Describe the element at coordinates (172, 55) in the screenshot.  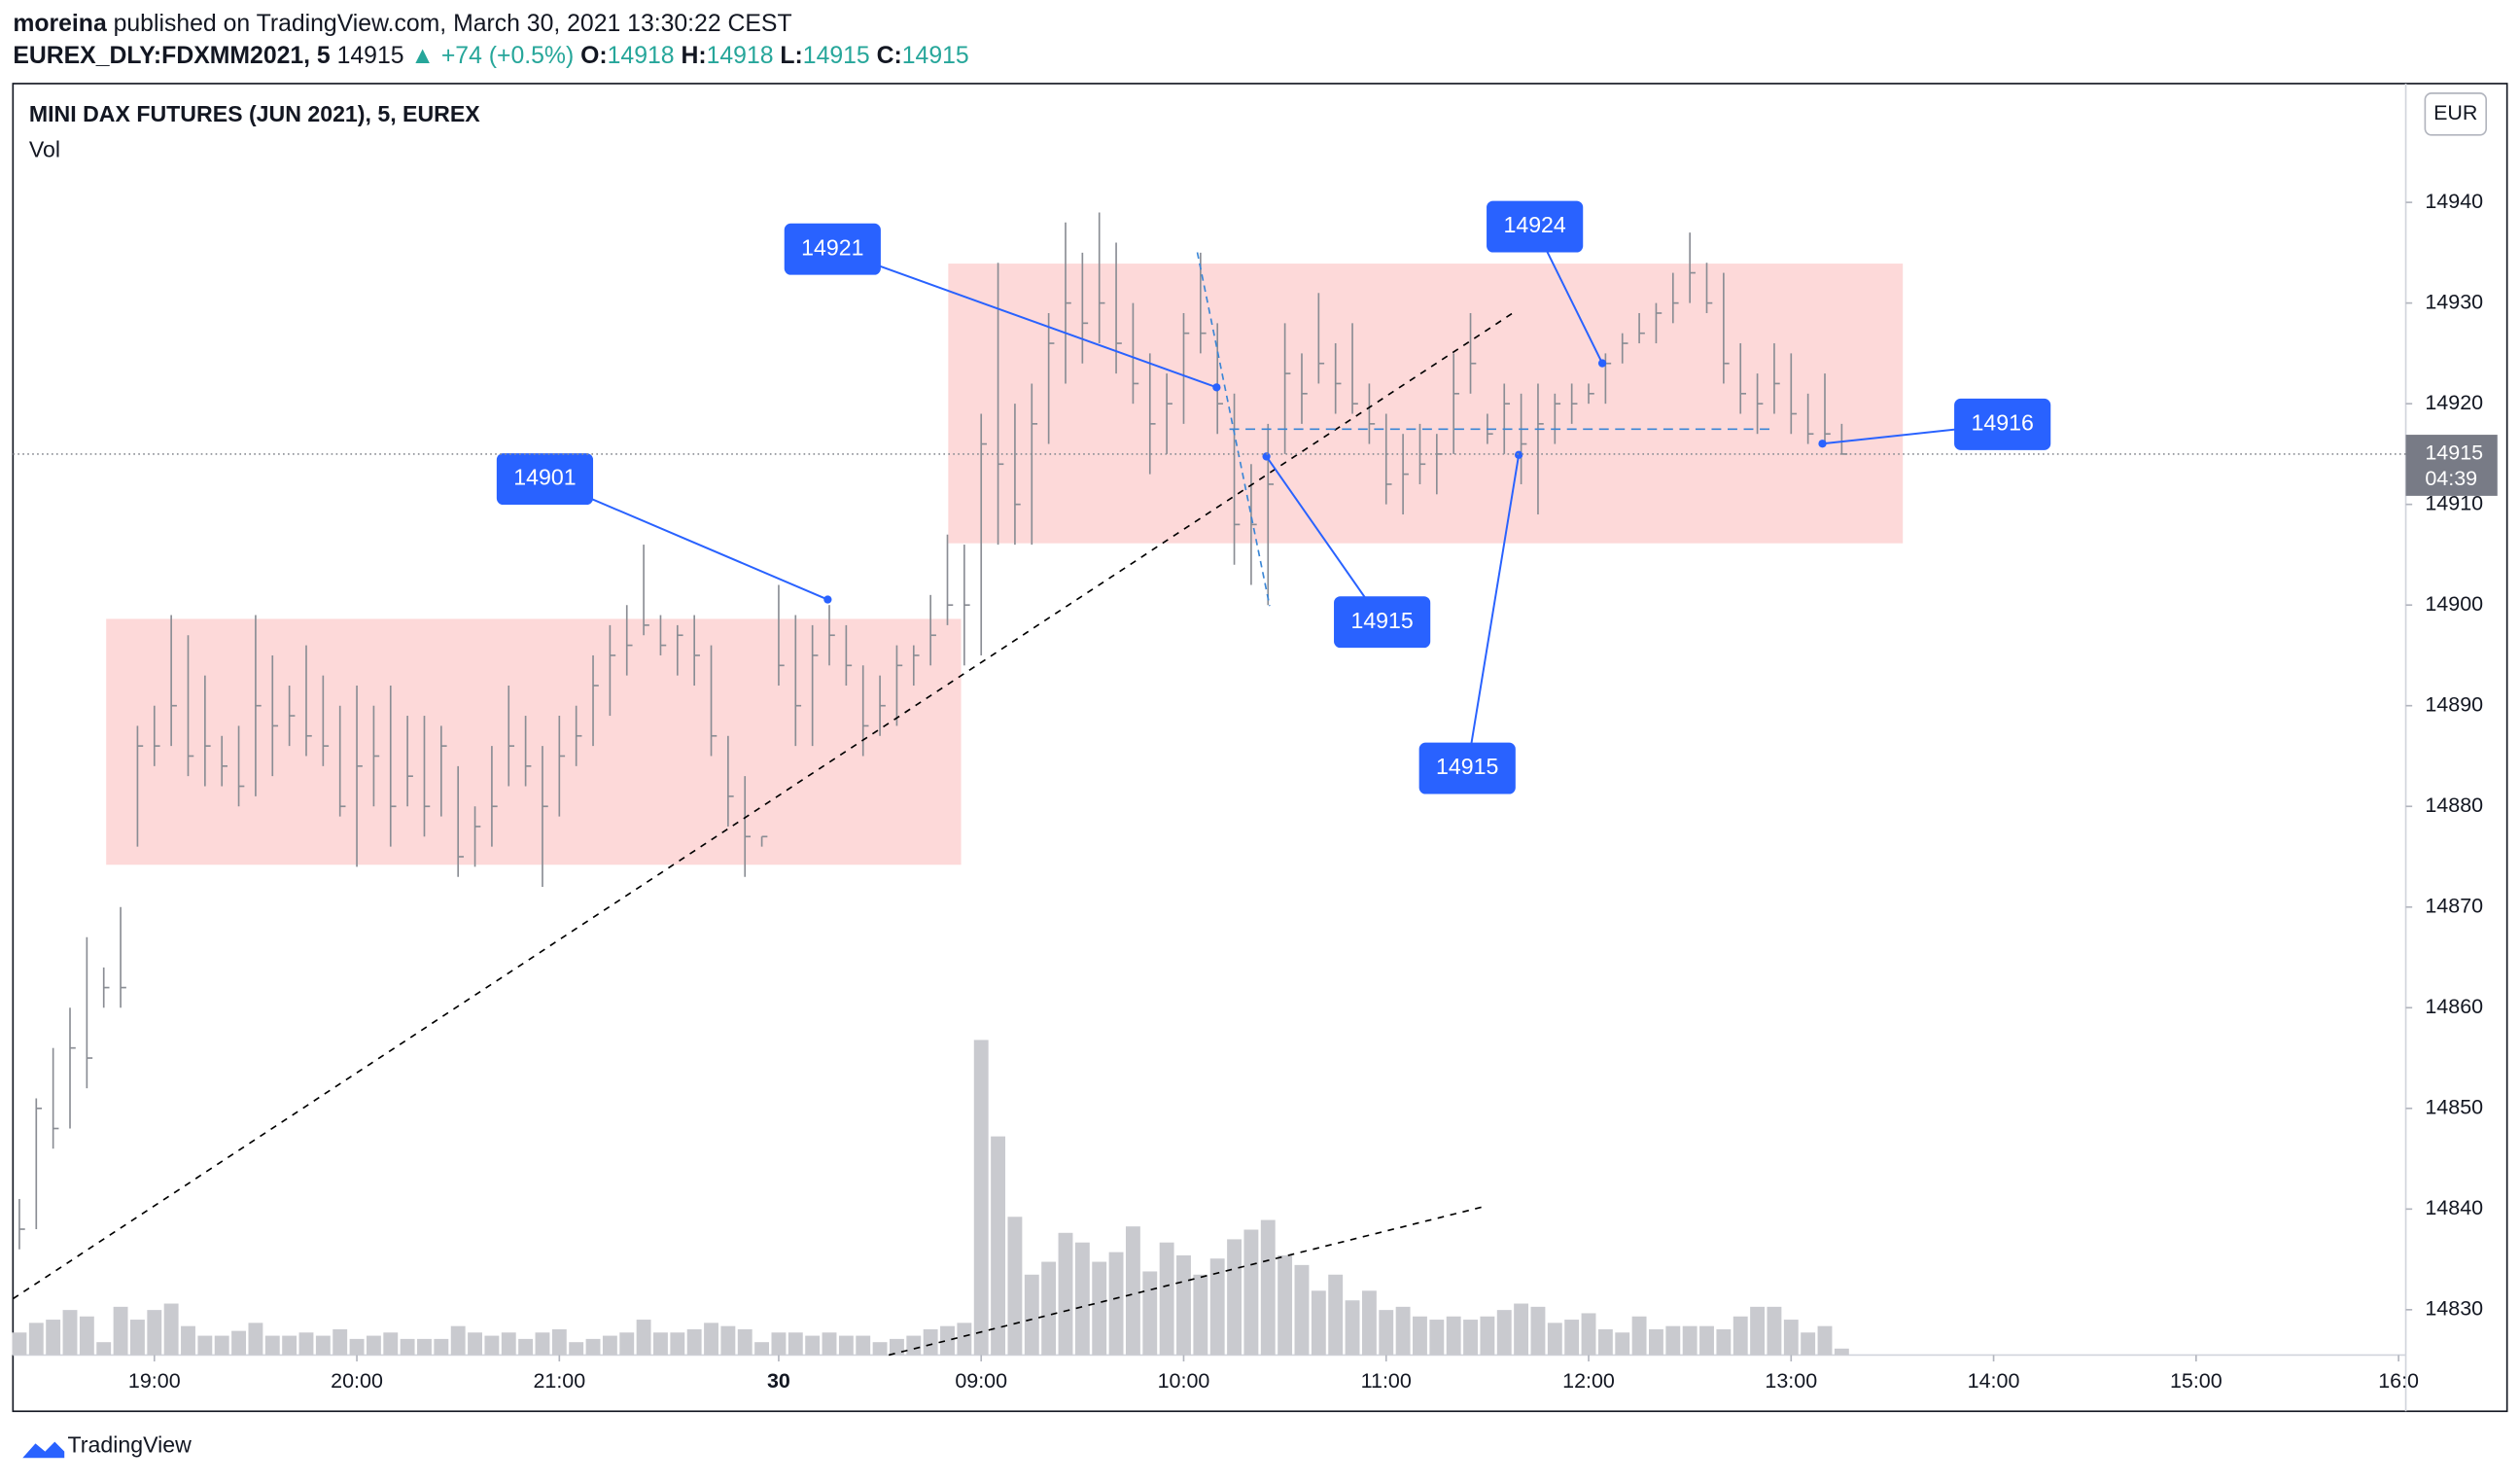
I see `symbol: EUREX_DLY:FDXMM2021, 5` at that location.